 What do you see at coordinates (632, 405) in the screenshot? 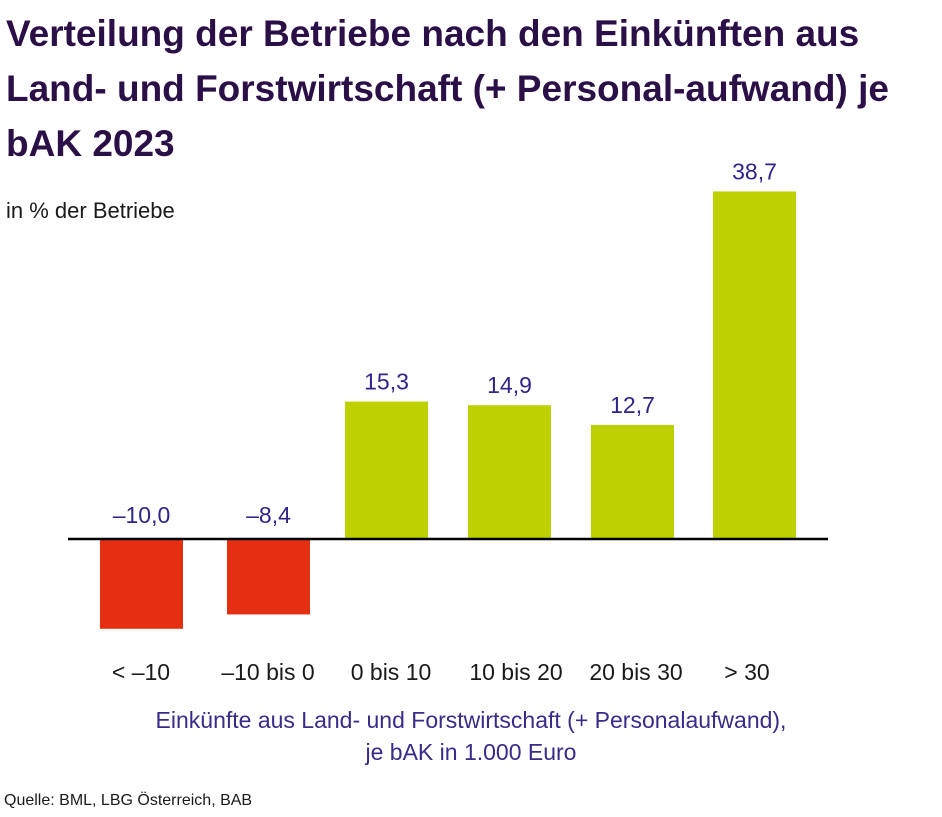
I see `data-label: 12,7` at bounding box center [632, 405].